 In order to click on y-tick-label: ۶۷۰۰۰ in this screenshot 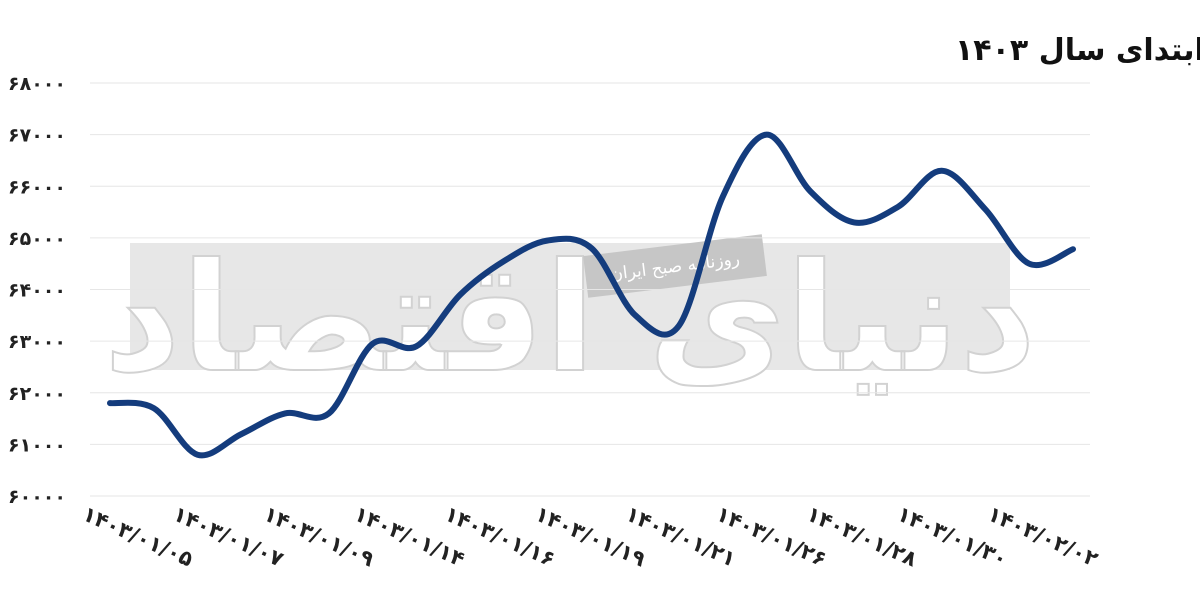, I will do `click(37, 136)`.